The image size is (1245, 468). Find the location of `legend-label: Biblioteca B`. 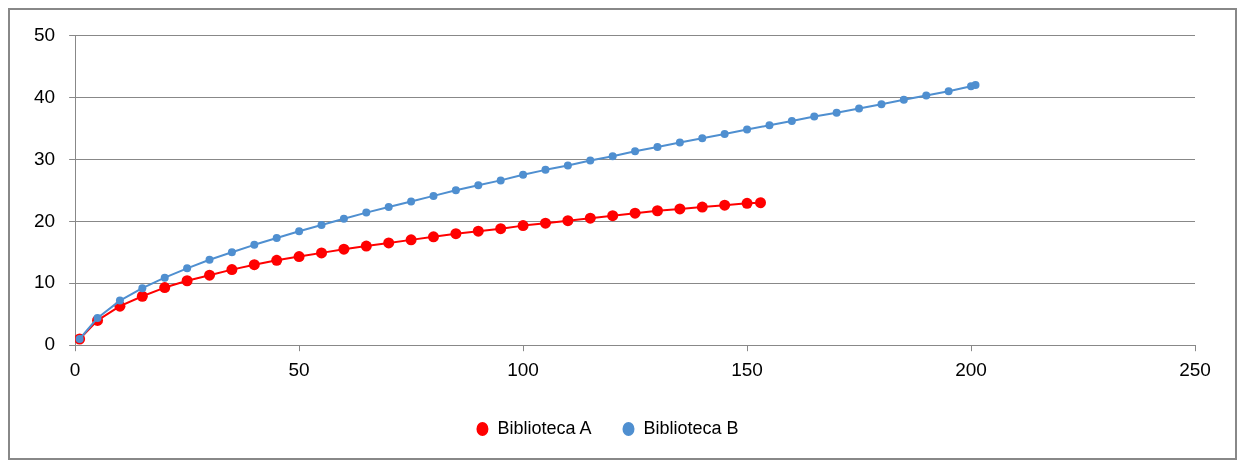

legend-label: Biblioteca B is located at coordinates (691, 427).